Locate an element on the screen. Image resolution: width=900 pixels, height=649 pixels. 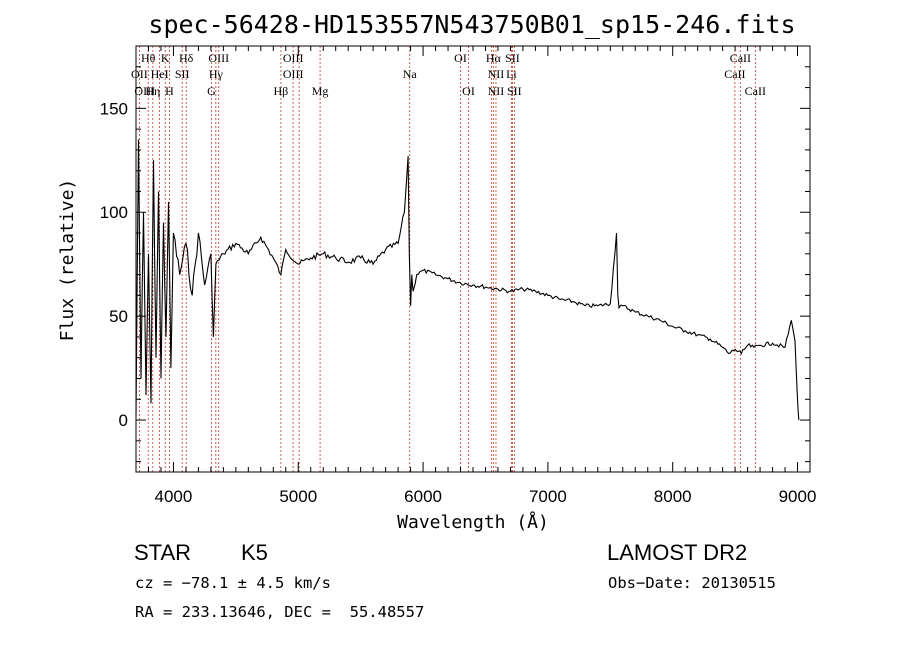
observation-date: Obs−Date: 20130515 is located at coordinates (692, 583).